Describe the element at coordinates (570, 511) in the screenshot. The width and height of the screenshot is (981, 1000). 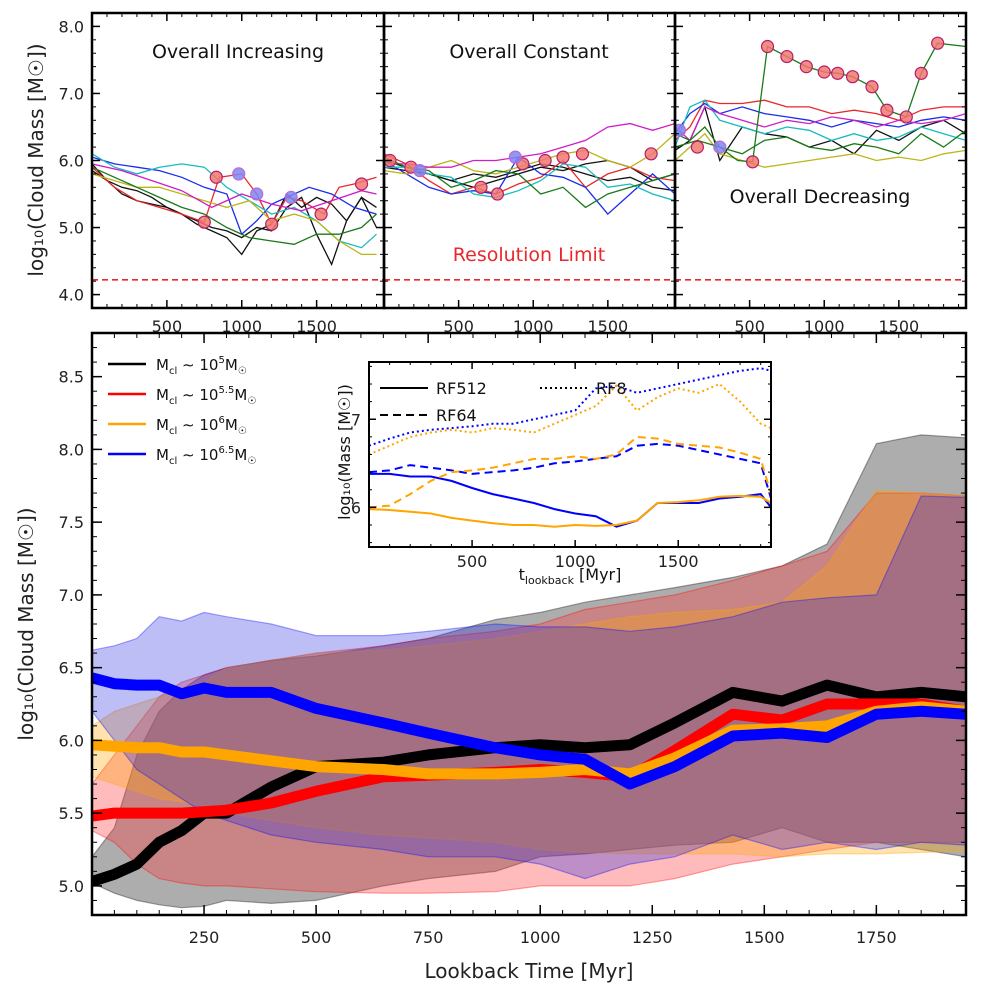
I see `inset-line-RF512` at that location.